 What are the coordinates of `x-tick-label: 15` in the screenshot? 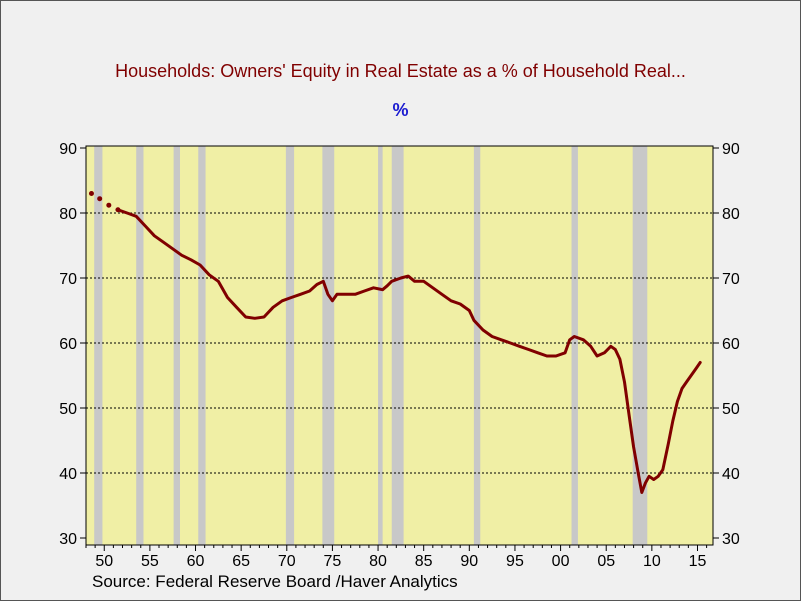 It's located at (698, 561).